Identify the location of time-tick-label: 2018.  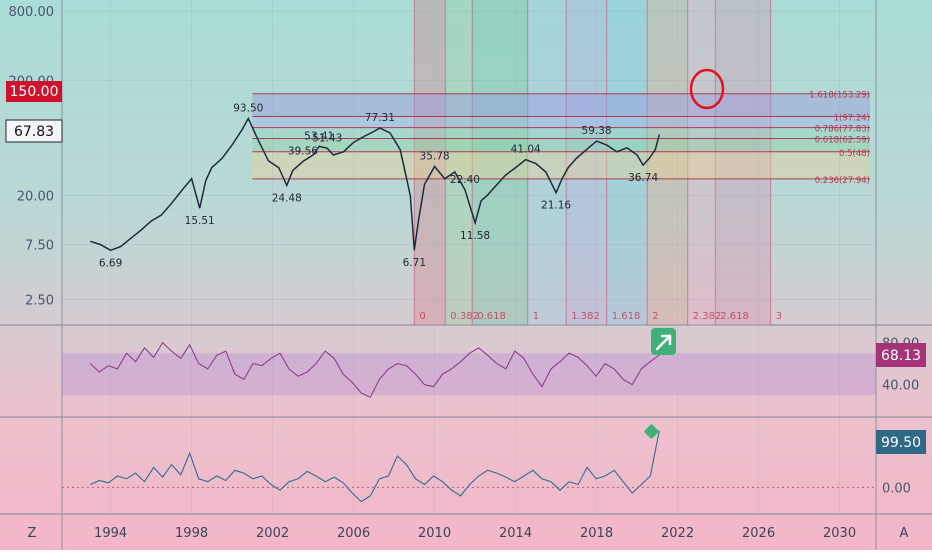
(596, 533).